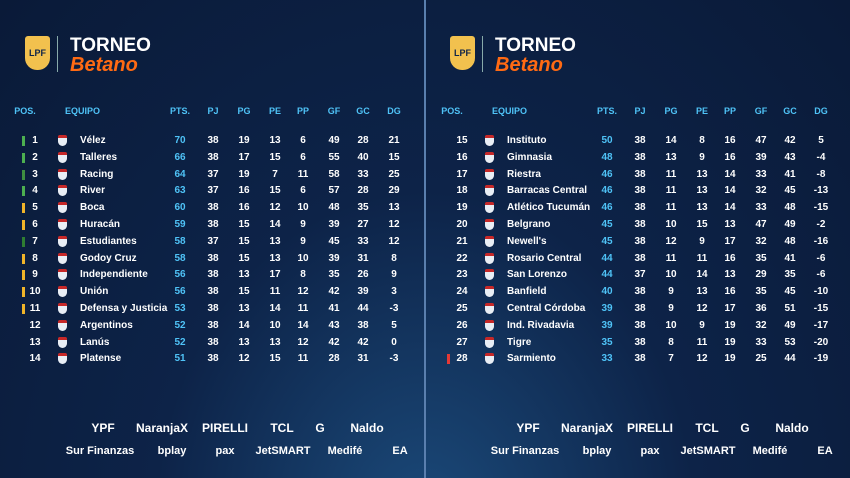 This screenshot has width=850, height=478. What do you see at coordinates (334, 140) in the screenshot?
I see `stat: 49` at bounding box center [334, 140].